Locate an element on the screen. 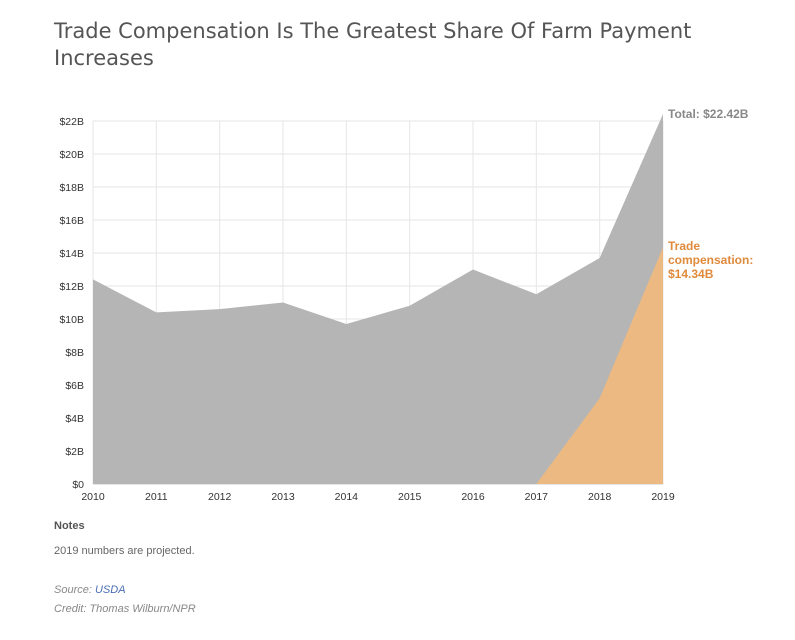 This screenshot has height=640, width=795. x-axis: 2010 2011 2012 2013 2014 2015 2016 2017 2018 2019 is located at coordinates (378, 497).